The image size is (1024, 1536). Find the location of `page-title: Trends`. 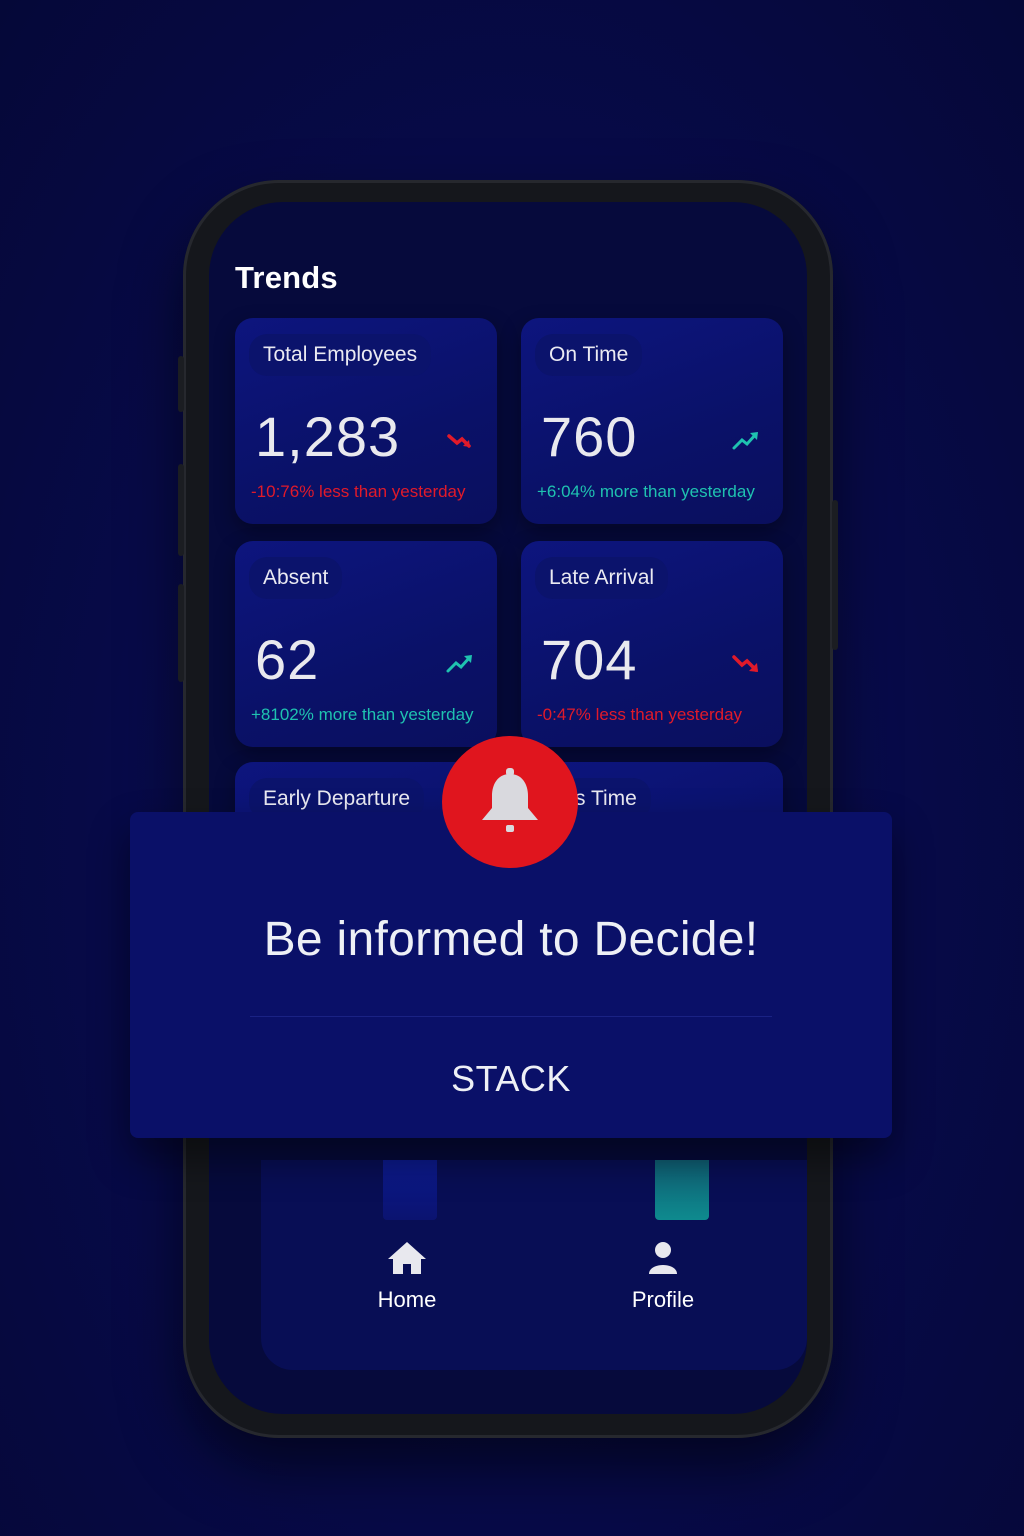

page-title: Trends is located at coordinates (286, 277).